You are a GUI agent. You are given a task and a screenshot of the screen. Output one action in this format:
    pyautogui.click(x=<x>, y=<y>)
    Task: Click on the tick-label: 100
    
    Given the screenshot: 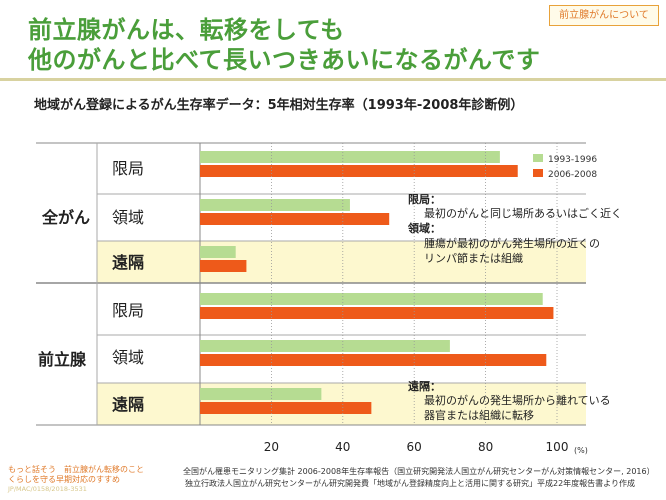 What is the action you would take?
    pyautogui.click(x=557, y=447)
    